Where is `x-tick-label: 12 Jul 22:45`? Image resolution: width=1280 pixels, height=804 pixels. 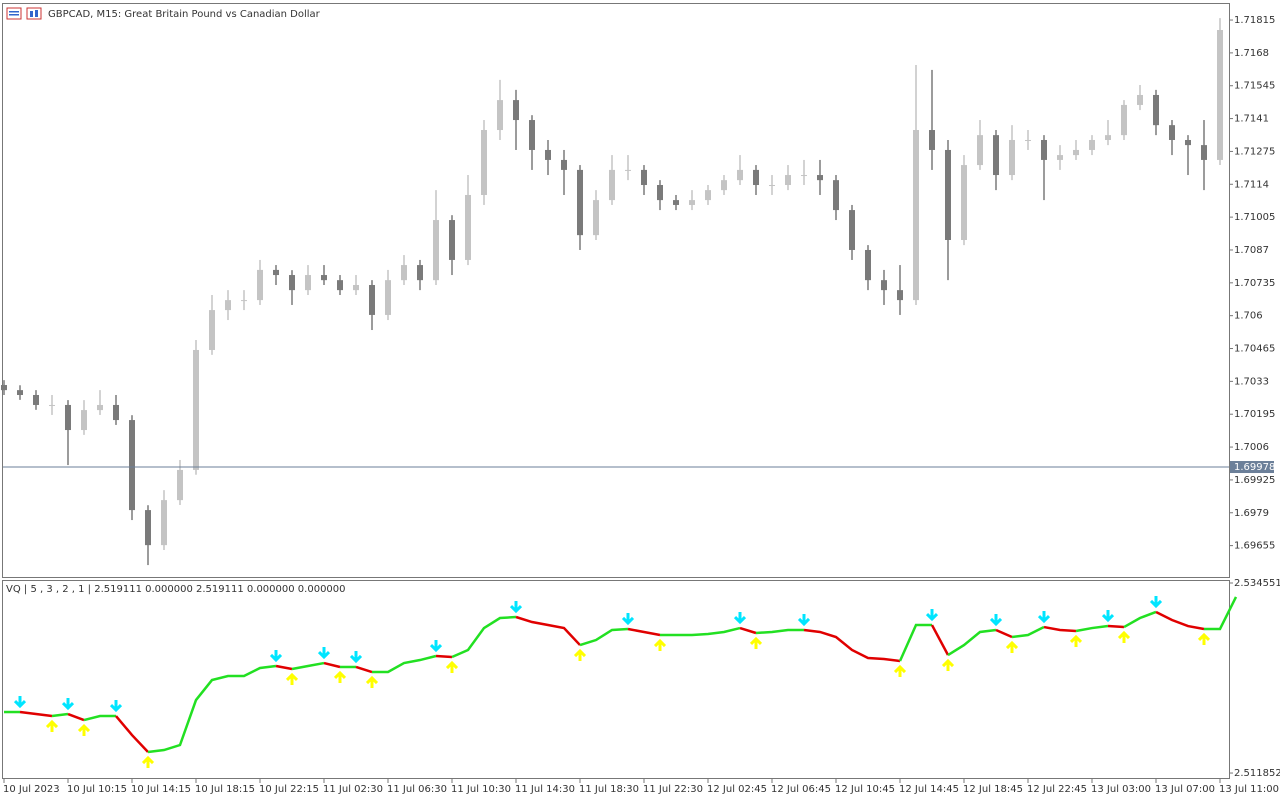
x-tick-label: 12 Jul 22:45 is located at coordinates (1057, 789).